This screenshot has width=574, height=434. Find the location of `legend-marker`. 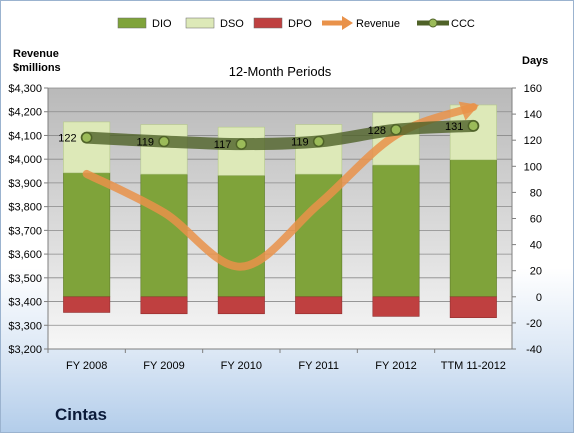

legend-marker is located at coordinates (433, 23).